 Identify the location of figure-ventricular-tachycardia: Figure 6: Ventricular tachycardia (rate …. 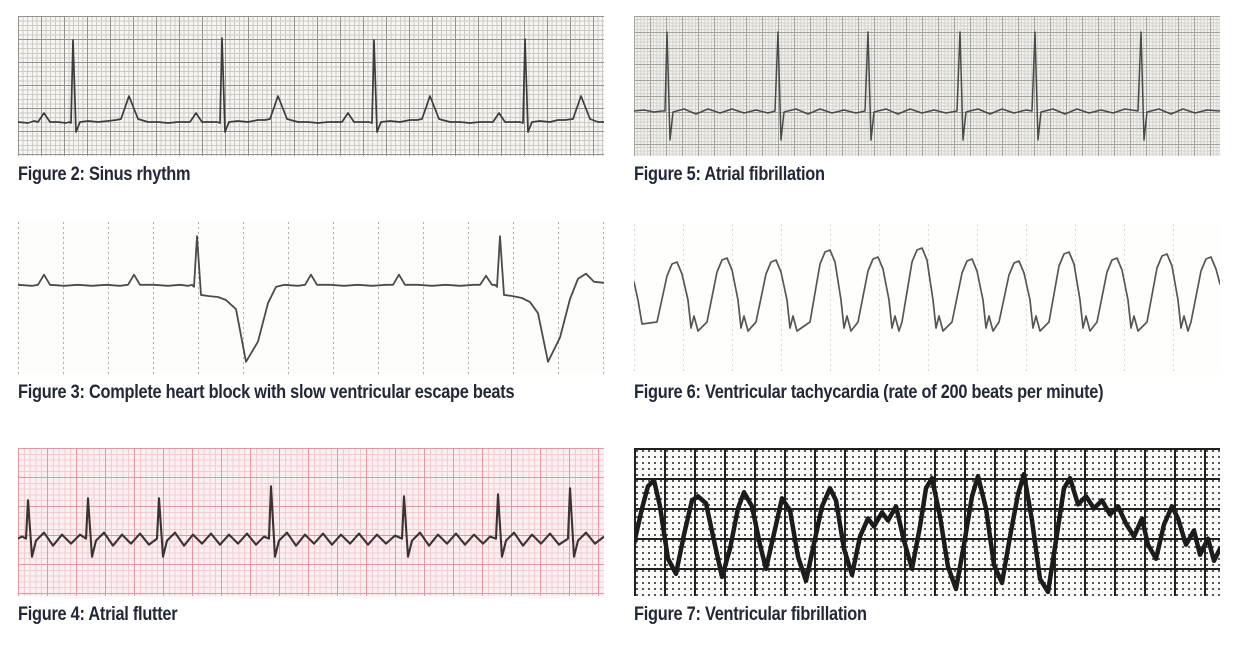
(927, 314).